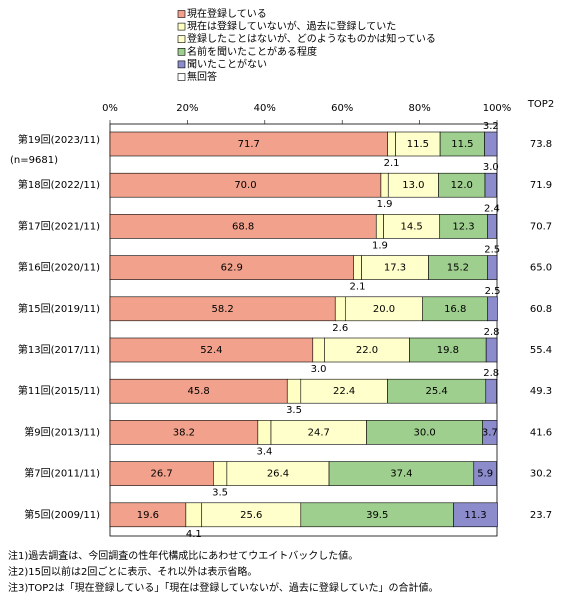  I want to click on sample-note: (n=9681), so click(34, 160).